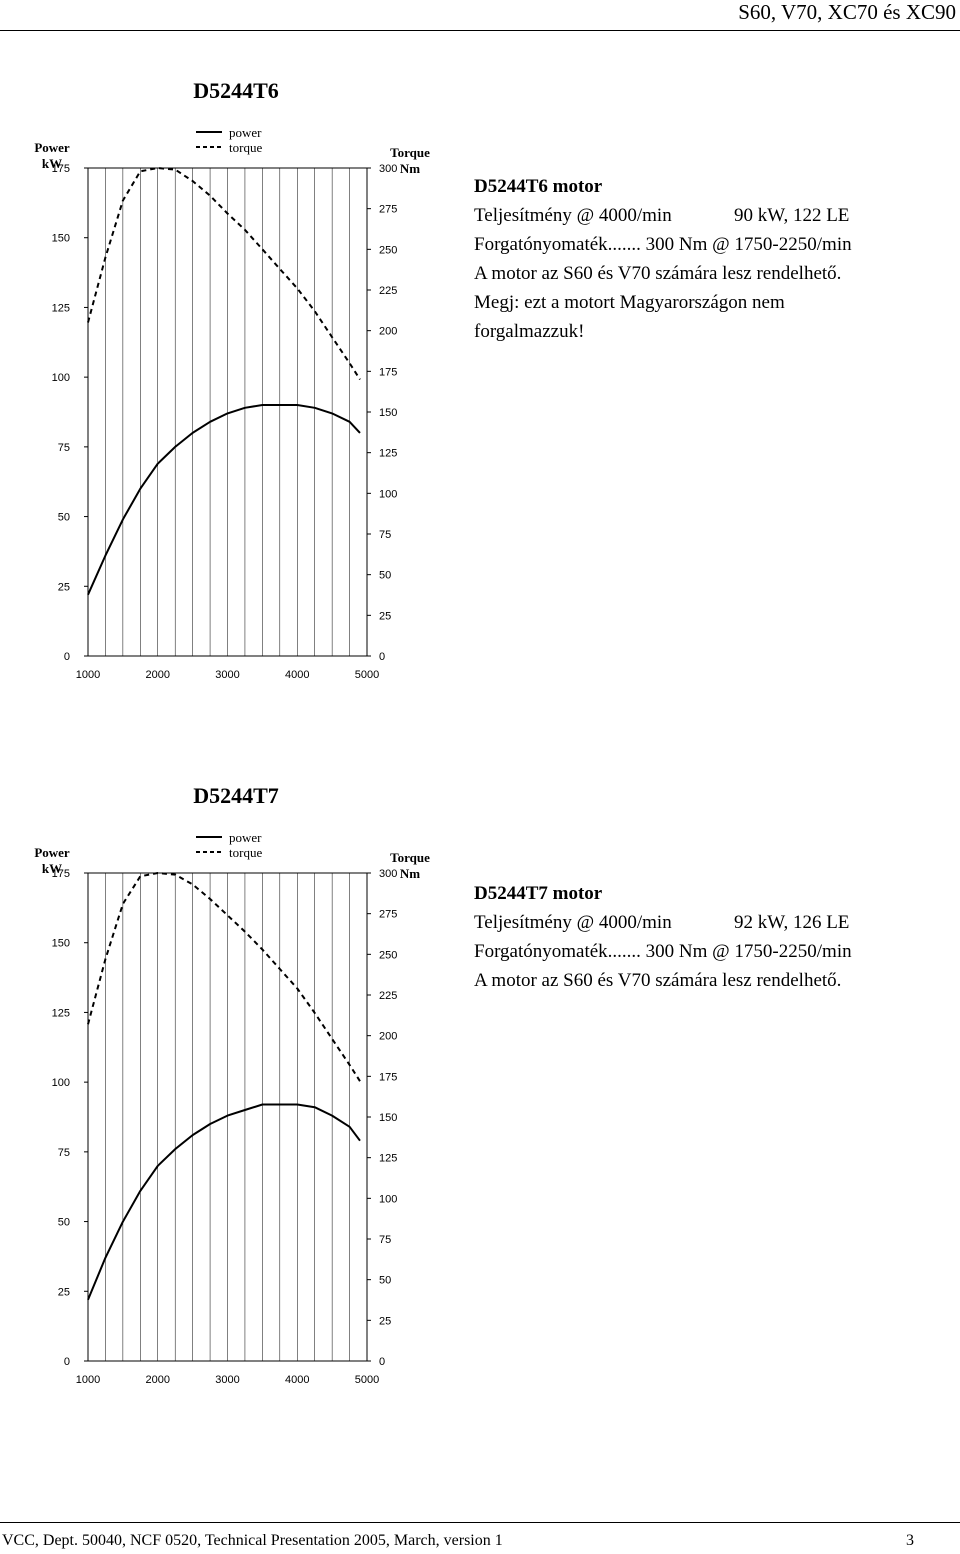  Describe the element at coordinates (847, 12) in the screenshot. I see `page-header: S60, V70, XC70 és XC90` at that location.